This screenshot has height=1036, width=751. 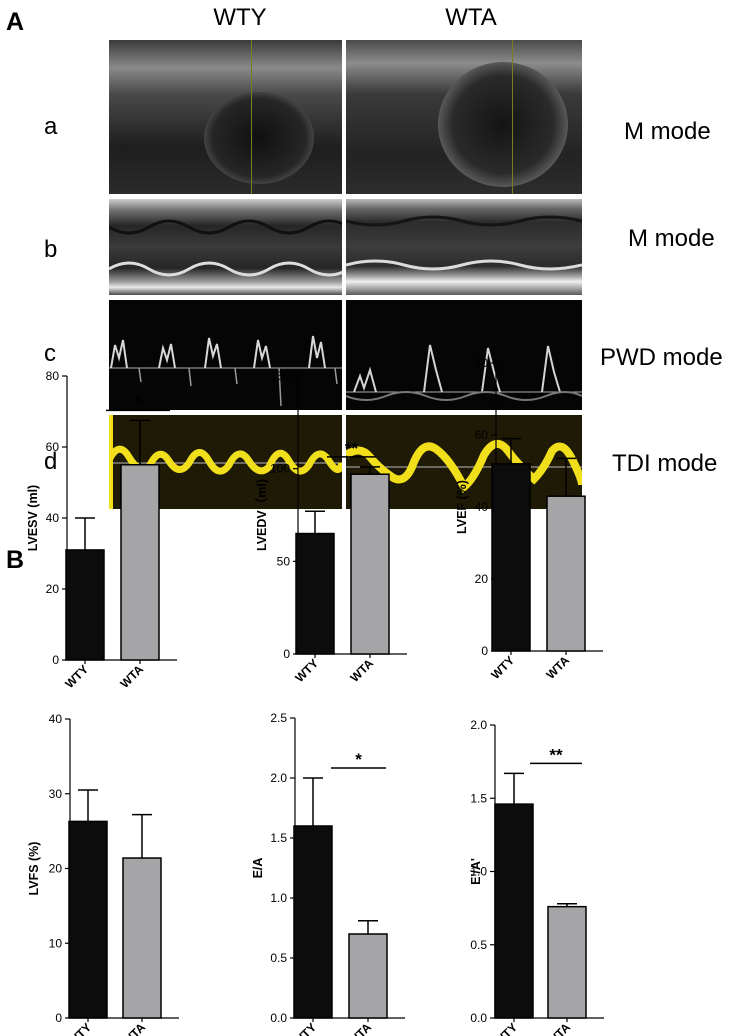 What do you see at coordinates (56, 943) in the screenshot?
I see `y-tick-label: 10` at bounding box center [56, 943].